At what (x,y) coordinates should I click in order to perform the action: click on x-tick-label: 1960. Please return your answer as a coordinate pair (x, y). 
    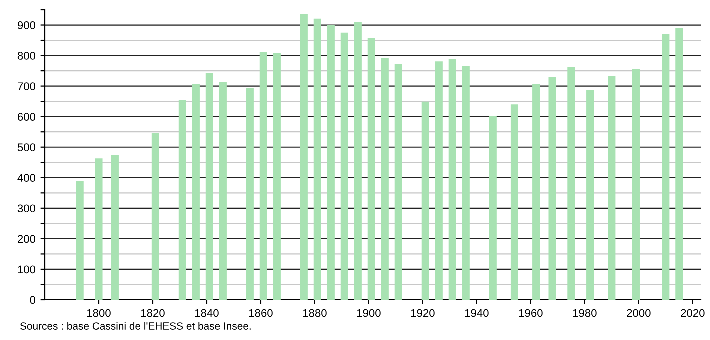
    Looking at the image, I should click on (531, 313).